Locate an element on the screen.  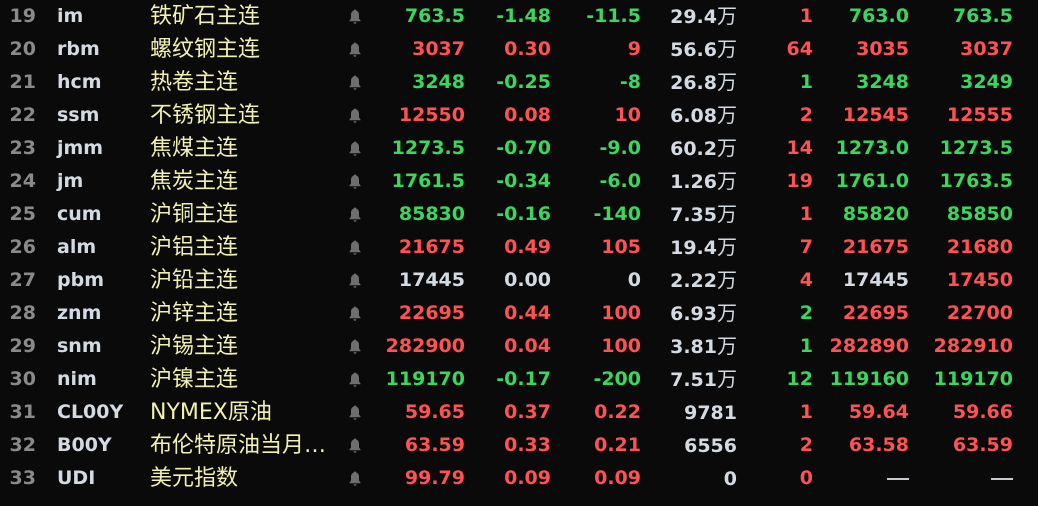
bid-price: 3035 is located at coordinates (882, 49).